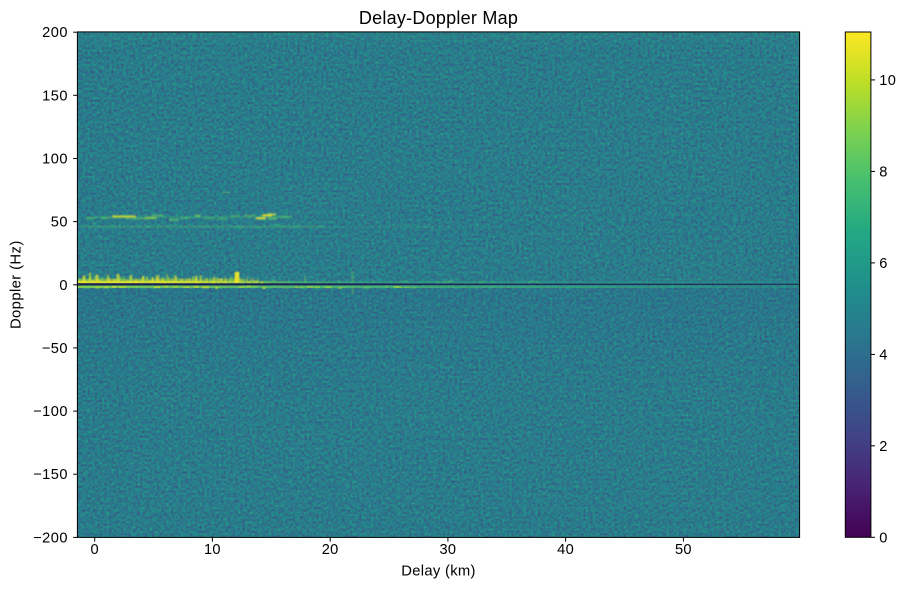  What do you see at coordinates (565, 550) in the screenshot?
I see `svg-text: 40` at bounding box center [565, 550].